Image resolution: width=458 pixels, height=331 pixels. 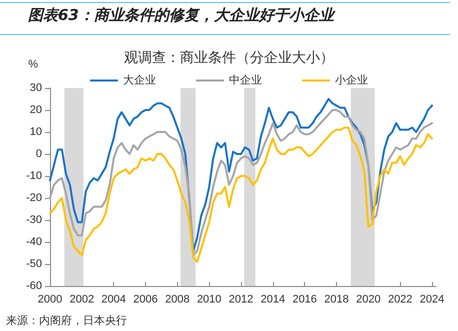 I want to click on x-tick-label: 2022, so click(x=400, y=300).